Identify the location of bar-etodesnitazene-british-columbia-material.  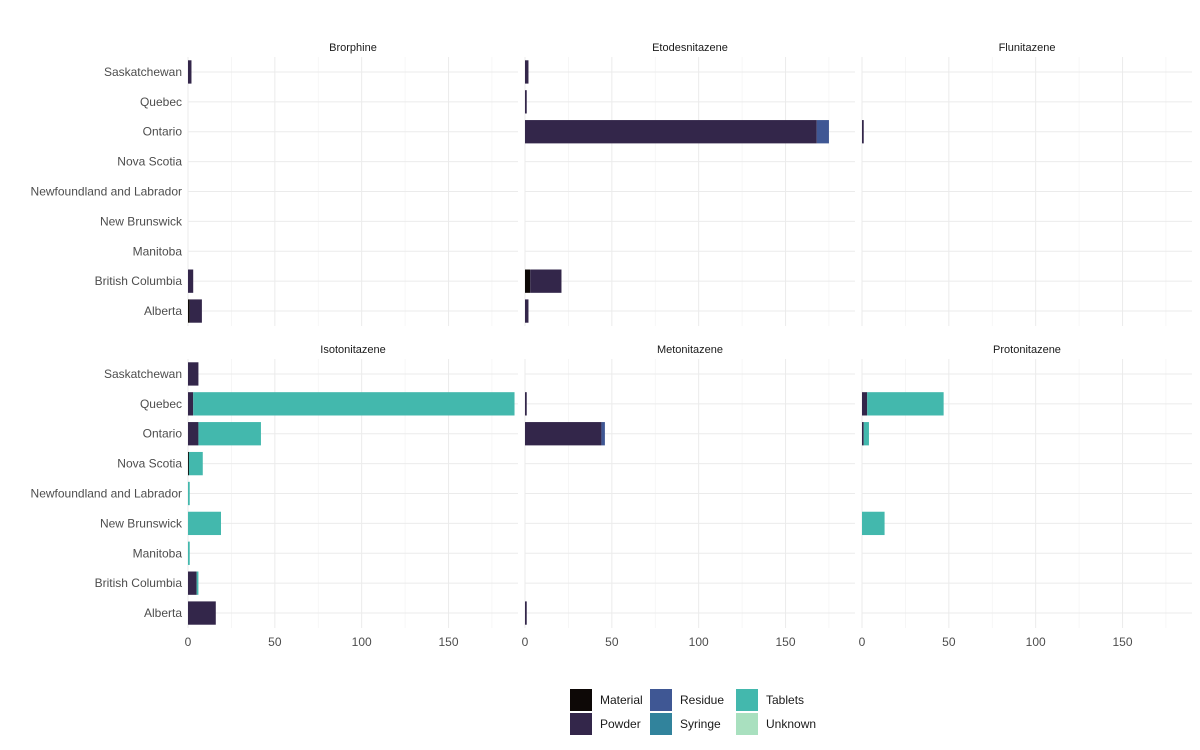
(528, 281).